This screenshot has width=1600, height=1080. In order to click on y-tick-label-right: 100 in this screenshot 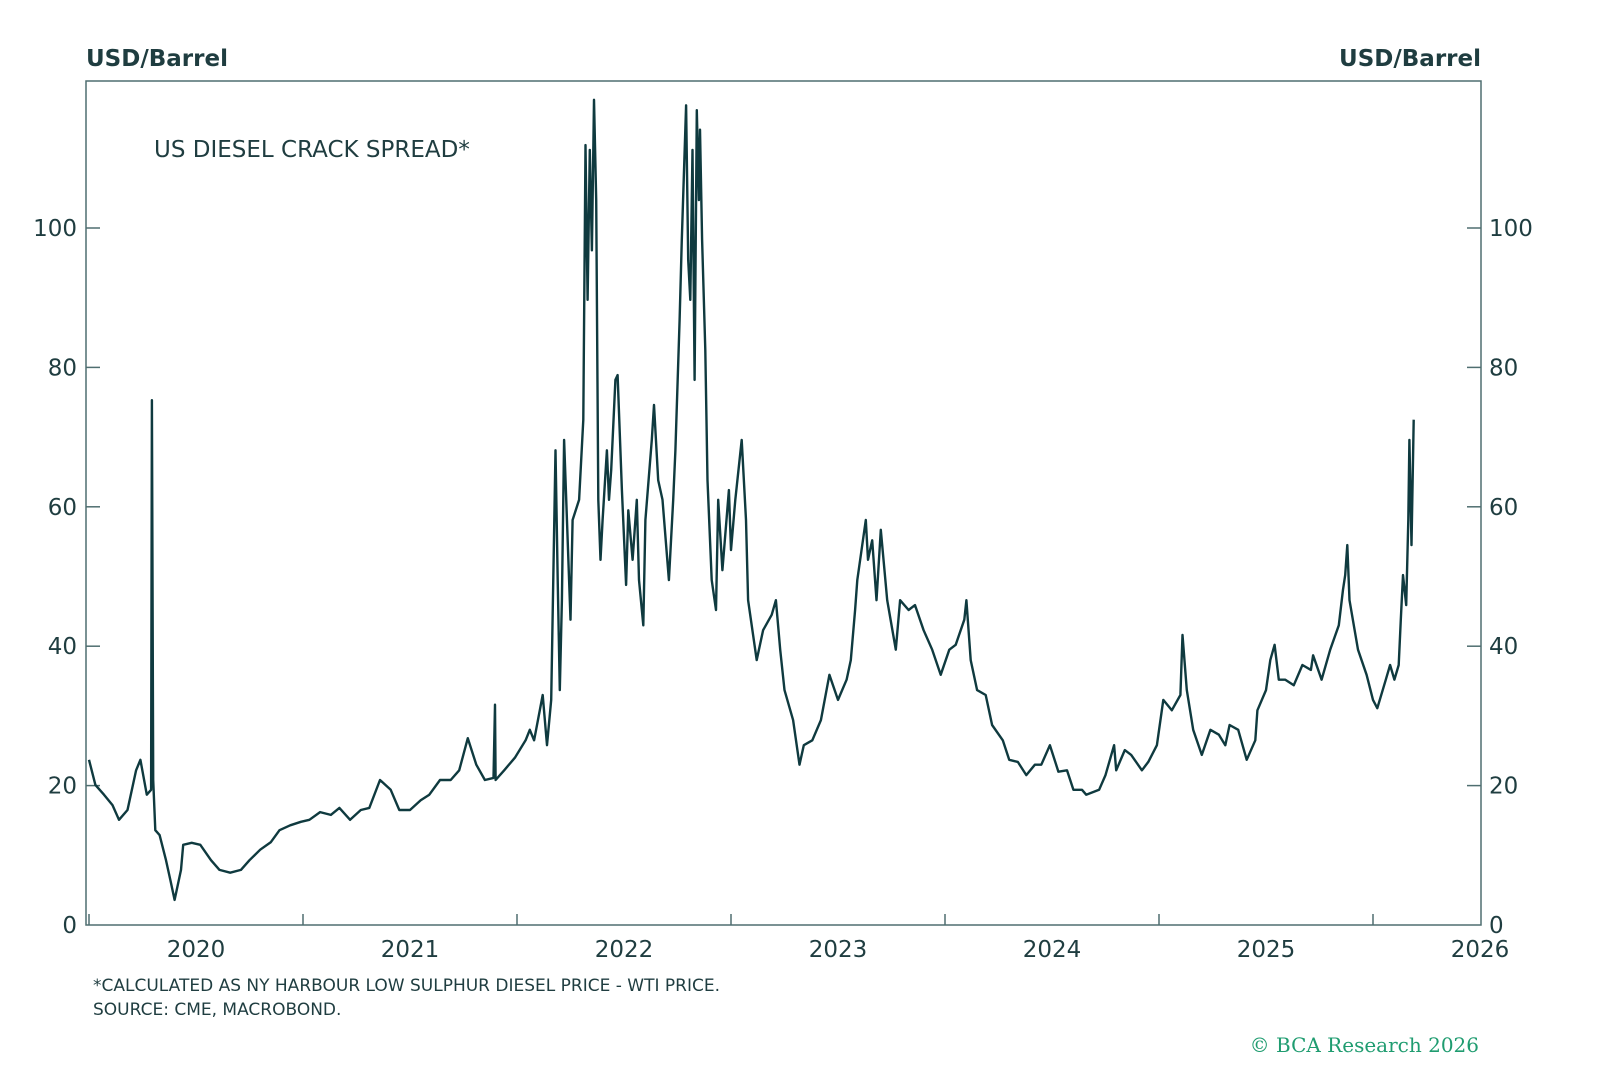, I will do `click(1511, 229)`.